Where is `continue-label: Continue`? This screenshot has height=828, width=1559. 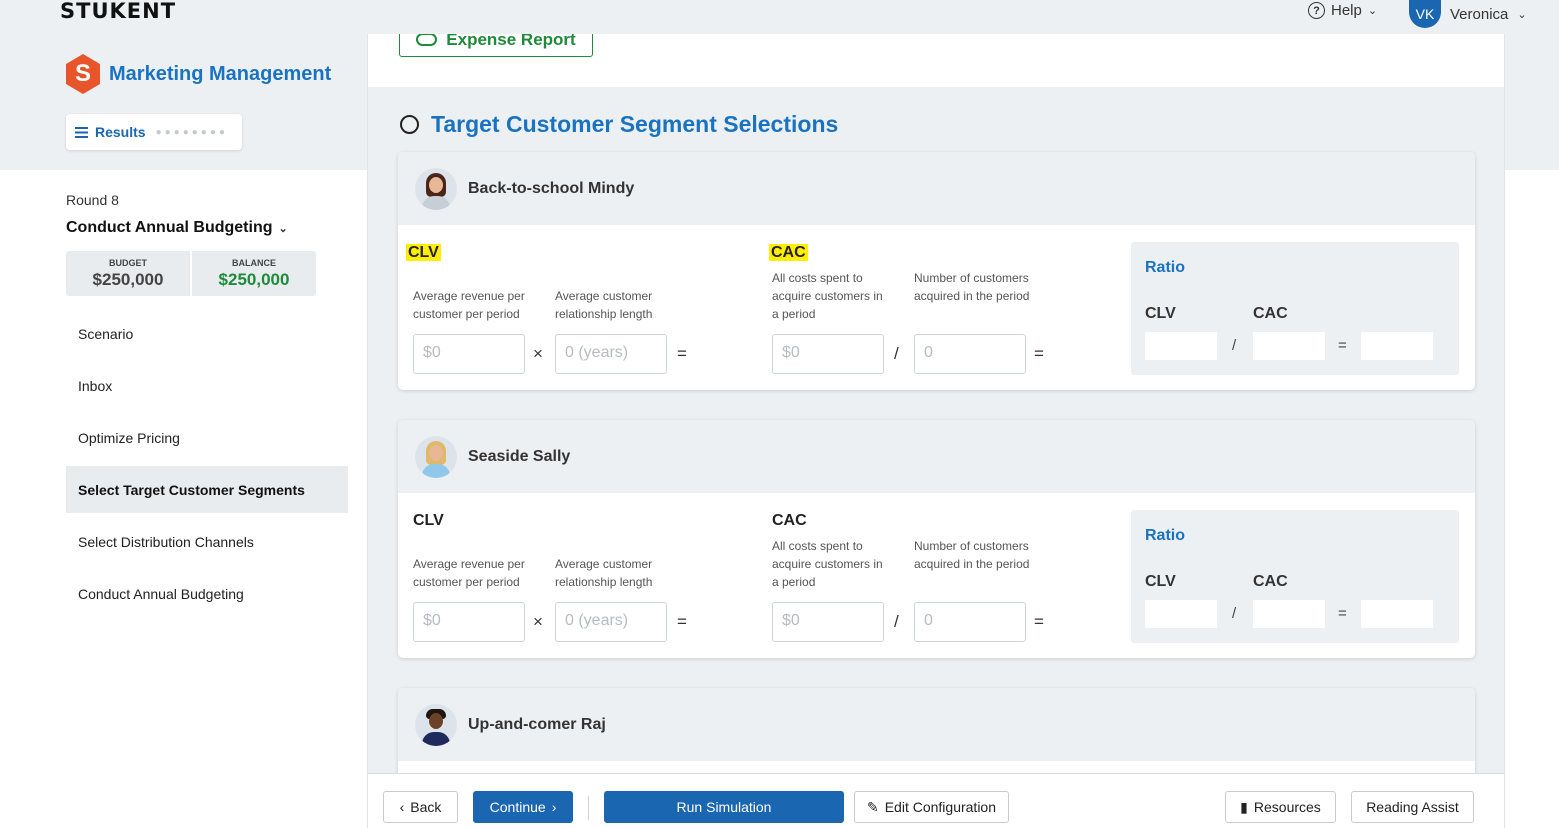
continue-label: Continue is located at coordinates (517, 807).